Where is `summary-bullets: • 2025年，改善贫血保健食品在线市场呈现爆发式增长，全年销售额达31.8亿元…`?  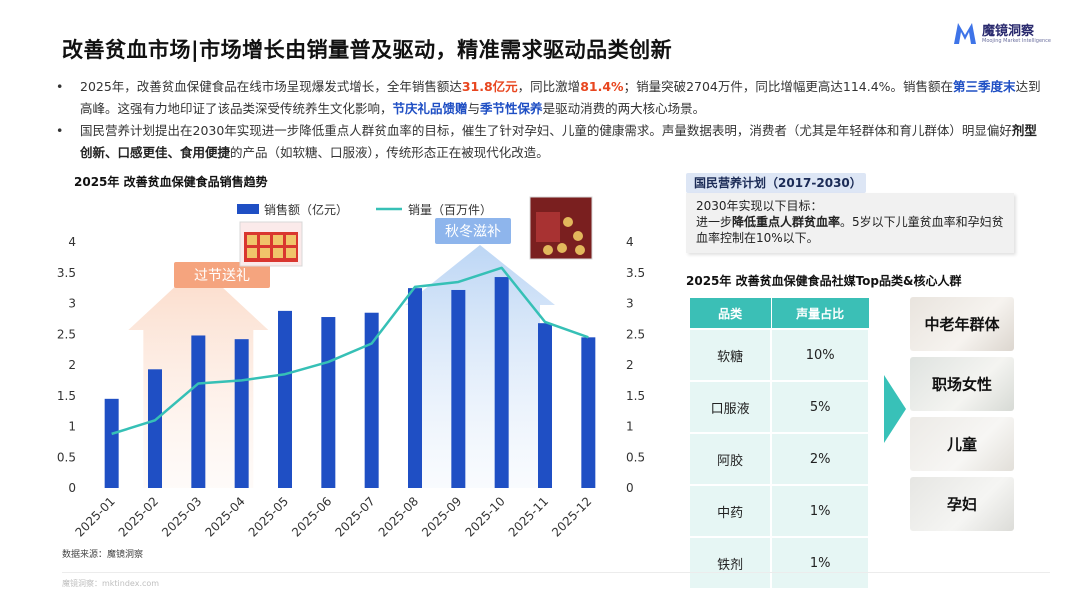 summary-bullets: • 2025年，改善贫血保健食品在线市场呈现爆发式增长，全年销售额达31.8亿元… is located at coordinates (551, 120).